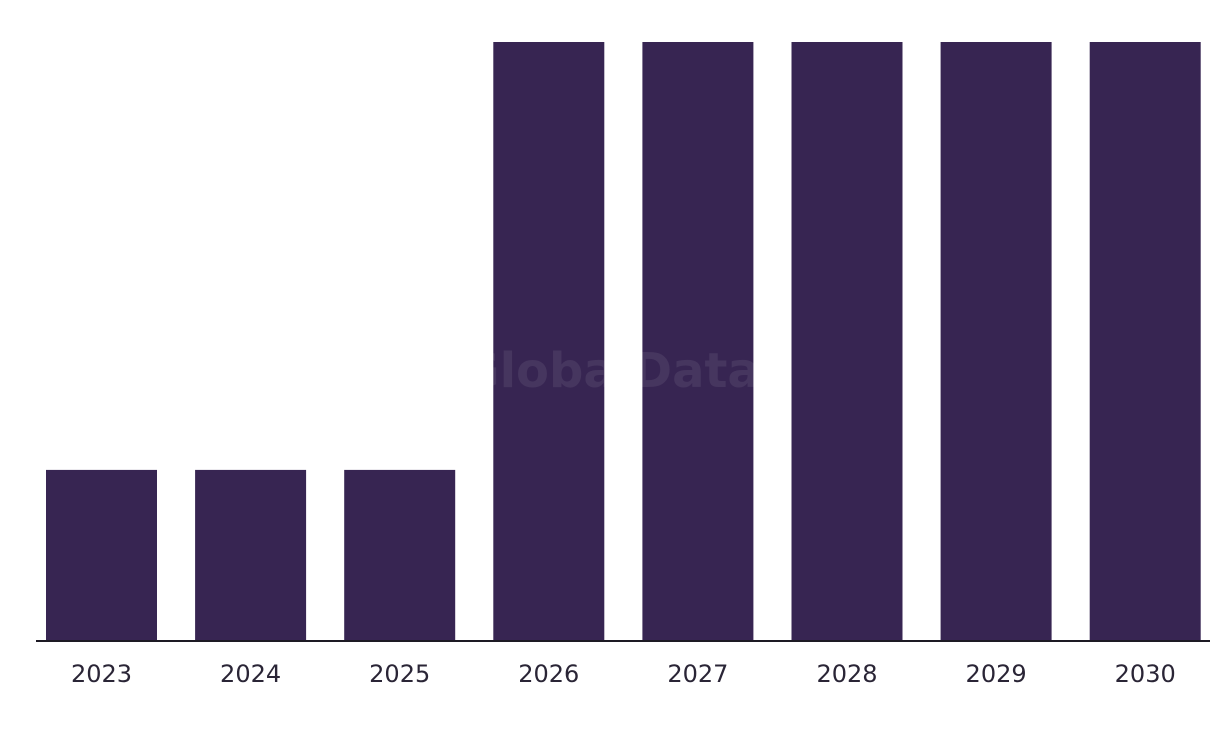 This screenshot has width=1220, height=738. What do you see at coordinates (251, 555) in the screenshot?
I see `bar-2024` at bounding box center [251, 555].